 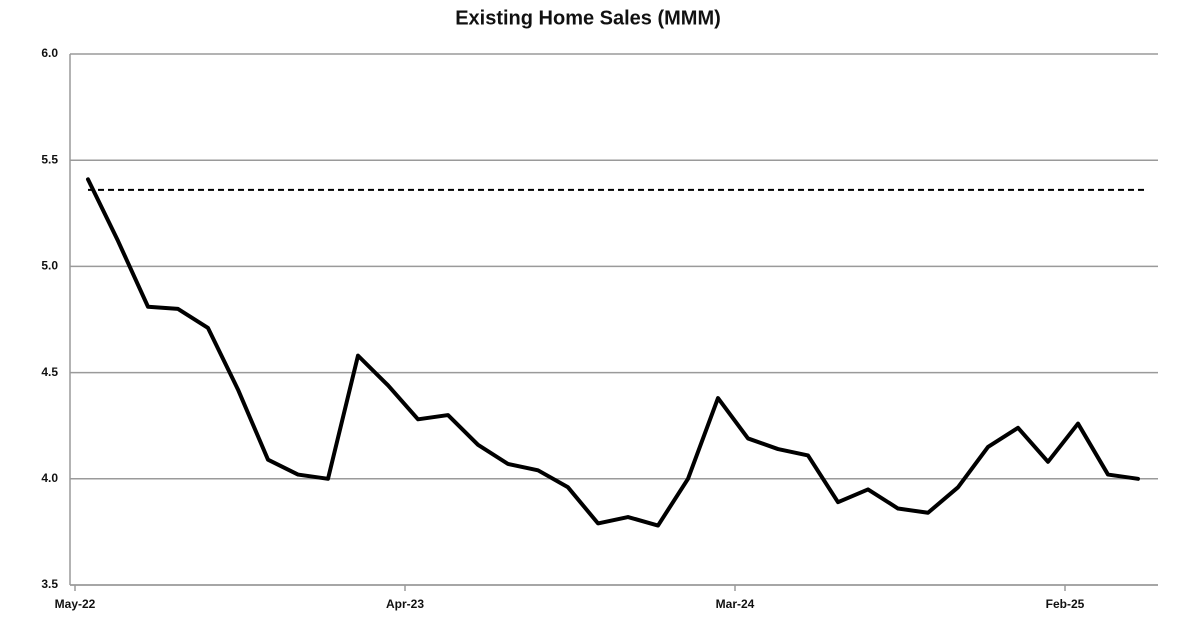 What do you see at coordinates (49, 372) in the screenshot?
I see `y-tick-label: 4.5` at bounding box center [49, 372].